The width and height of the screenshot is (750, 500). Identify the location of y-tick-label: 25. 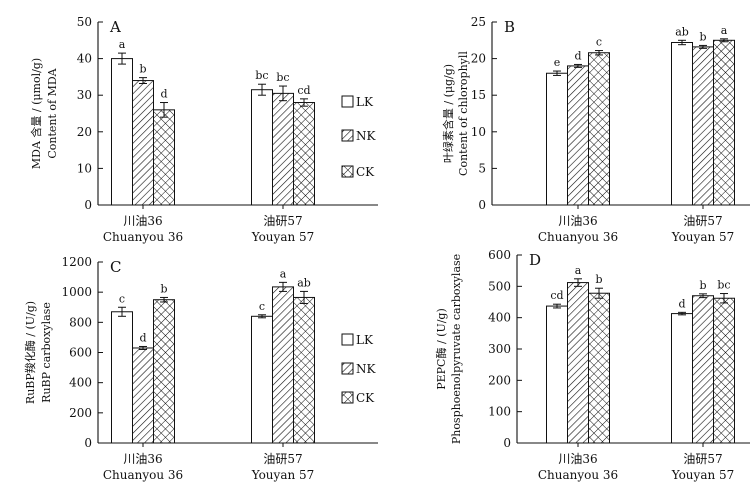
(478, 22).